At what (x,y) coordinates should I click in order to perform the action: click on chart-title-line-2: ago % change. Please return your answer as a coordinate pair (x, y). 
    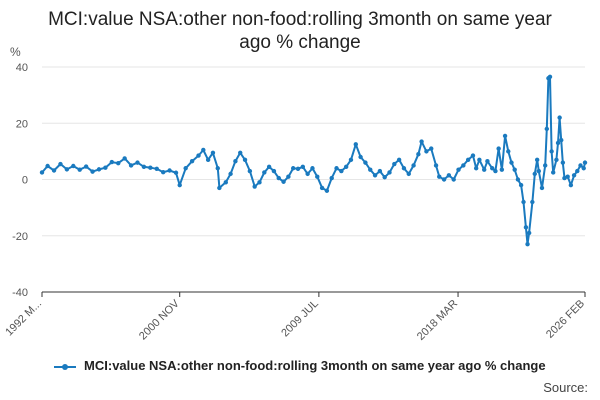
    Looking at the image, I should click on (300, 42).